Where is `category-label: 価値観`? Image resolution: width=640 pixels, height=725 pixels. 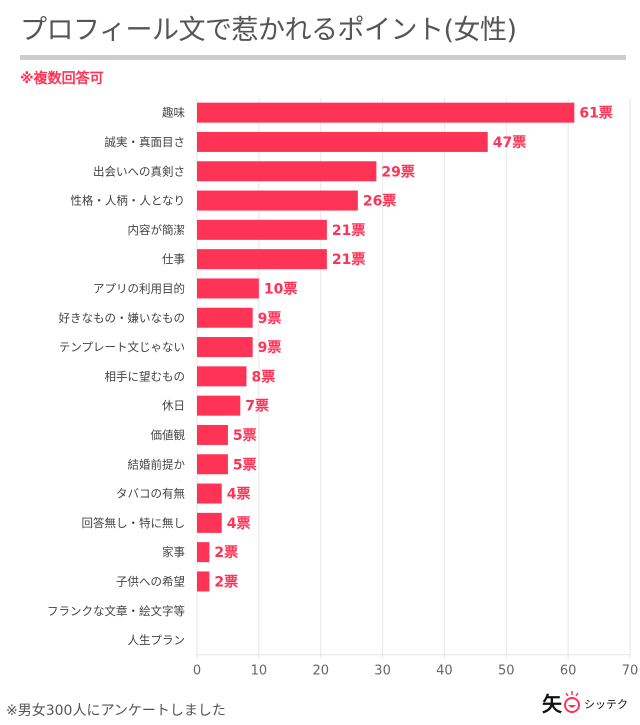 category-label: 価値観 is located at coordinates (168, 435).